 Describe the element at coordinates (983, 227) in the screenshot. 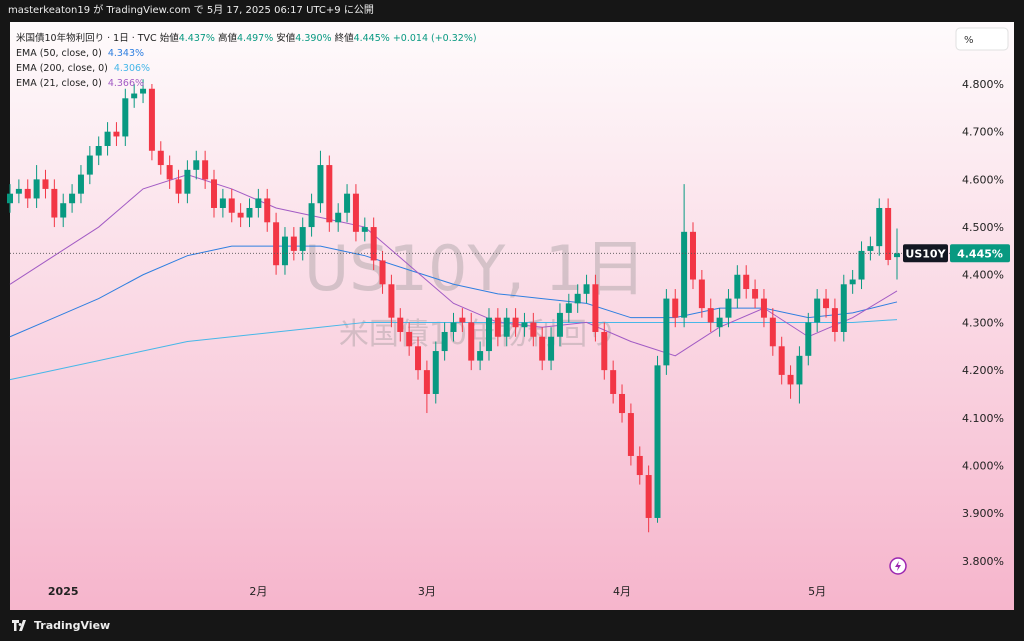

I see `y-tick-label: 4.500%` at that location.